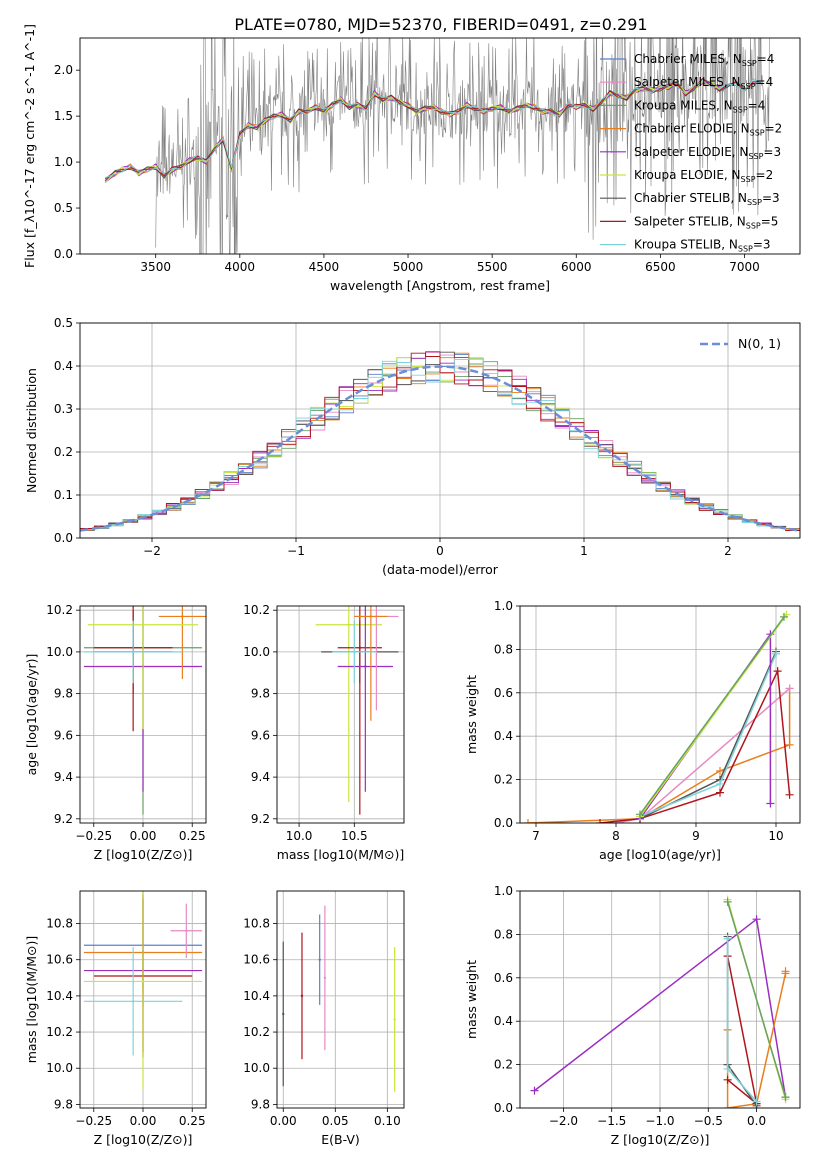 The width and height of the screenshot is (819, 1170). I want to click on y-tick-label: 9.2, so click(63, 819).